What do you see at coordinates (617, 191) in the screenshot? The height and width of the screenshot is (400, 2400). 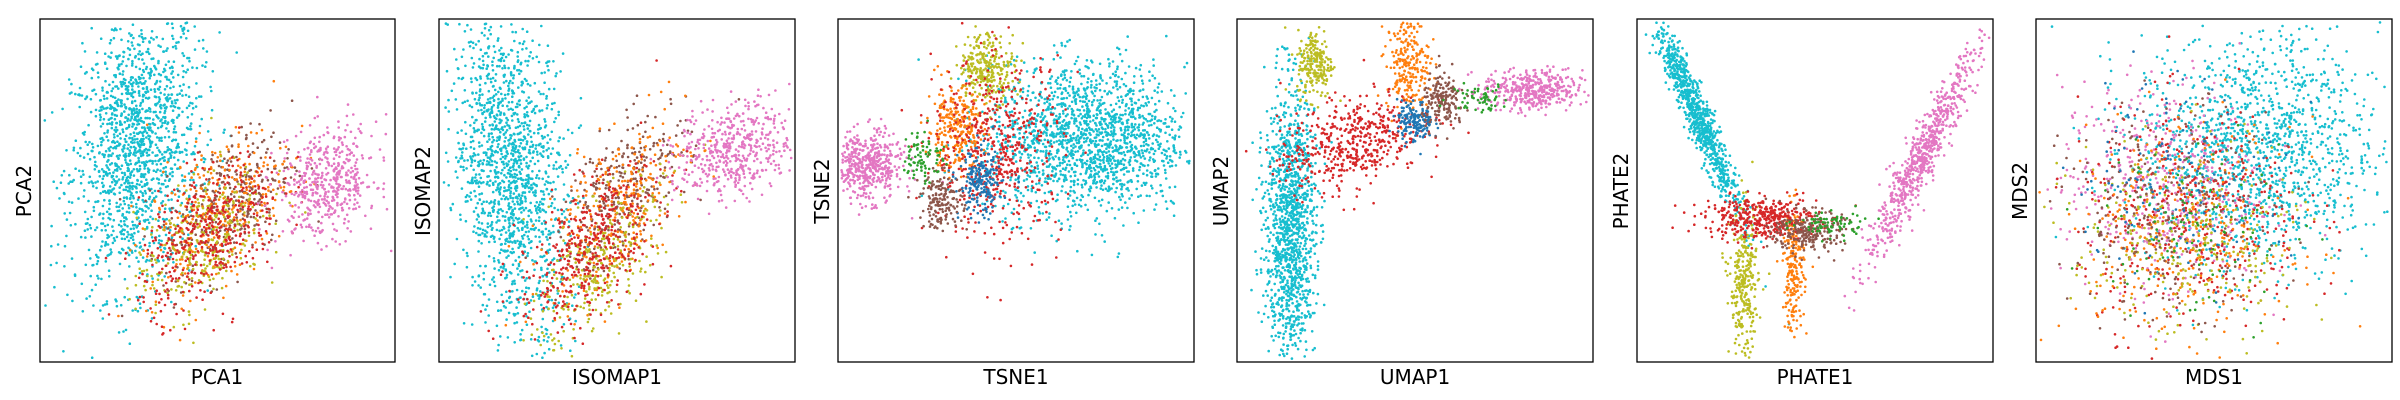 I see `isomap-scatter-points` at bounding box center [617, 191].